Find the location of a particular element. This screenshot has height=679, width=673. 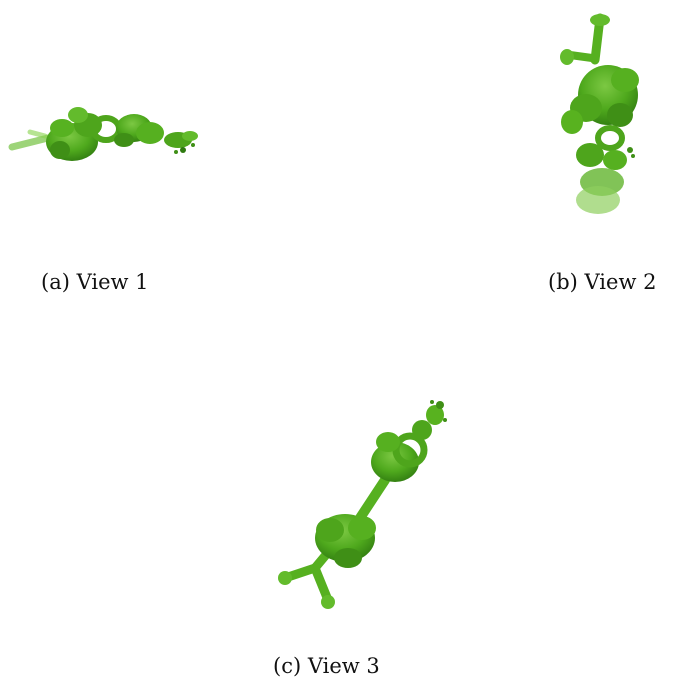

caption-view-2: (b) View 2 is located at coordinates (602, 282).